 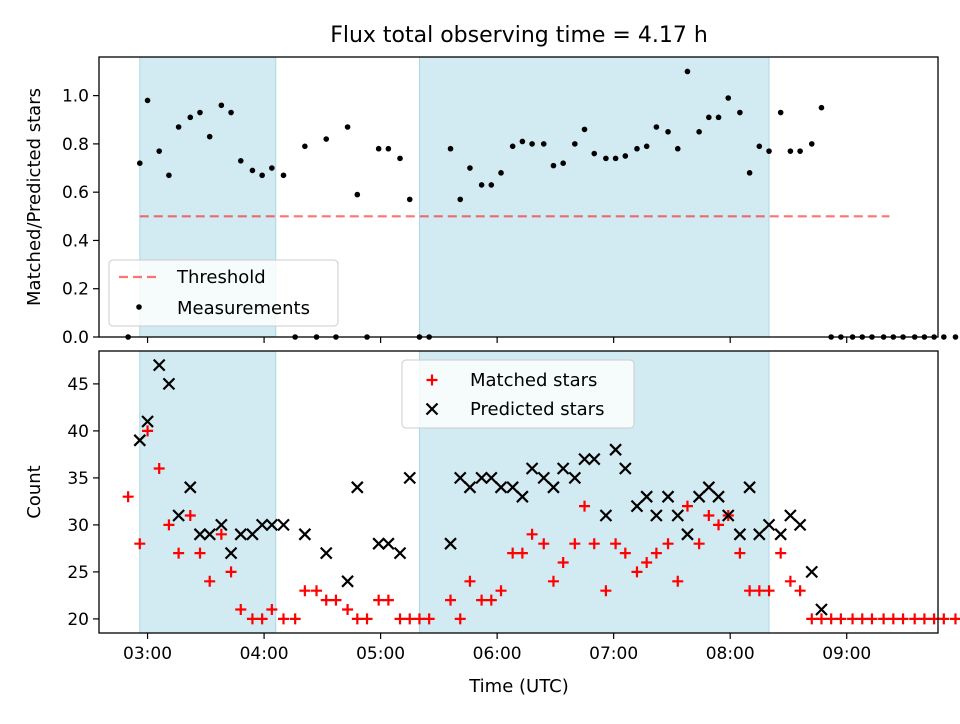 What do you see at coordinates (497, 654) in the screenshot?
I see `x-tick-label: 06:00` at bounding box center [497, 654].